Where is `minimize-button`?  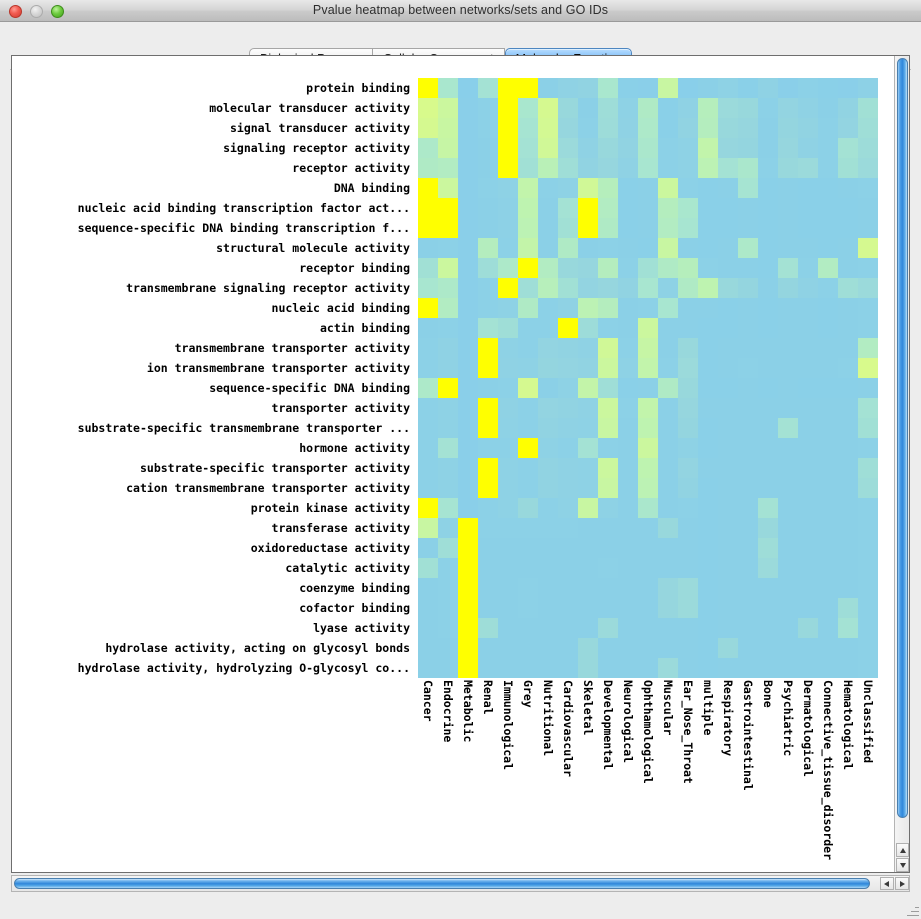 minimize-button is located at coordinates (36, 11).